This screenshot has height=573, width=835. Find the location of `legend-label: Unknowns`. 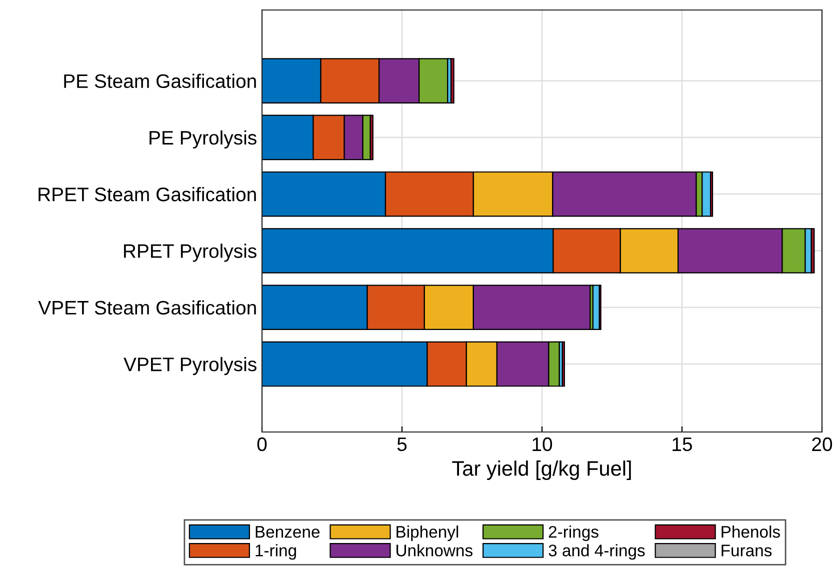

legend-label: Unknowns is located at coordinates (434, 550).